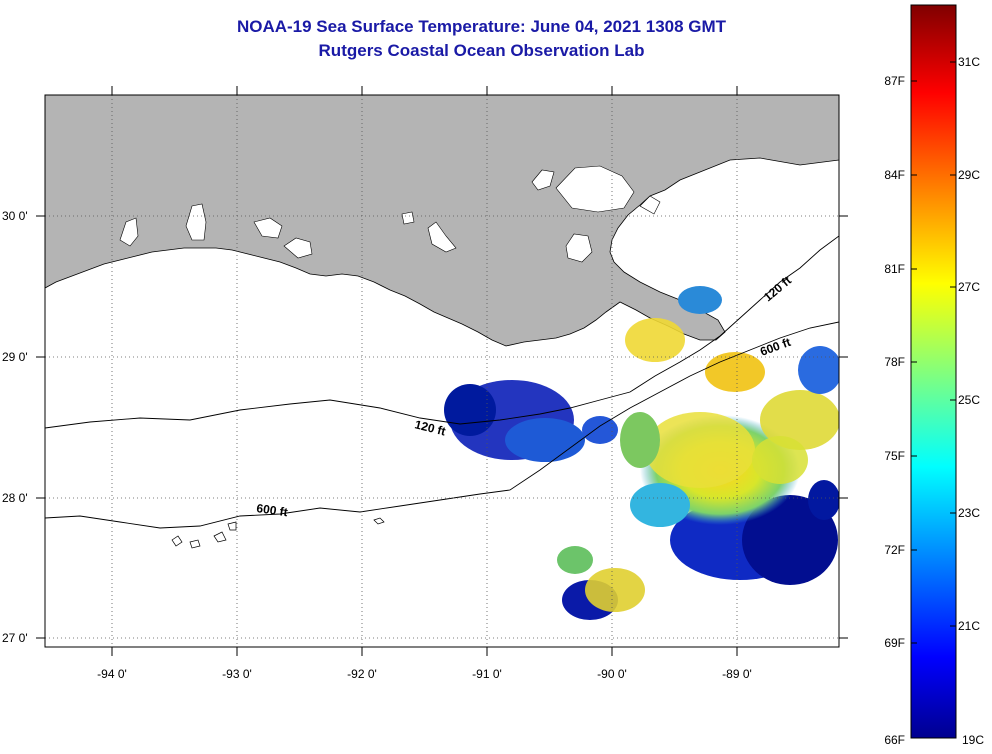 This screenshot has width=992, height=754. Describe the element at coordinates (112, 674) in the screenshot. I see `lon-tick-label: -94 0'` at that location.